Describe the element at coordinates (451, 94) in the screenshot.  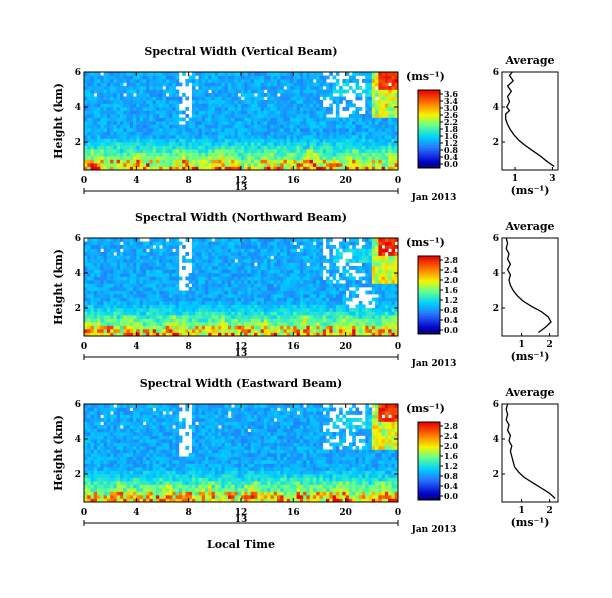
I see `colorbar-tick-label: 3.6` at that location.